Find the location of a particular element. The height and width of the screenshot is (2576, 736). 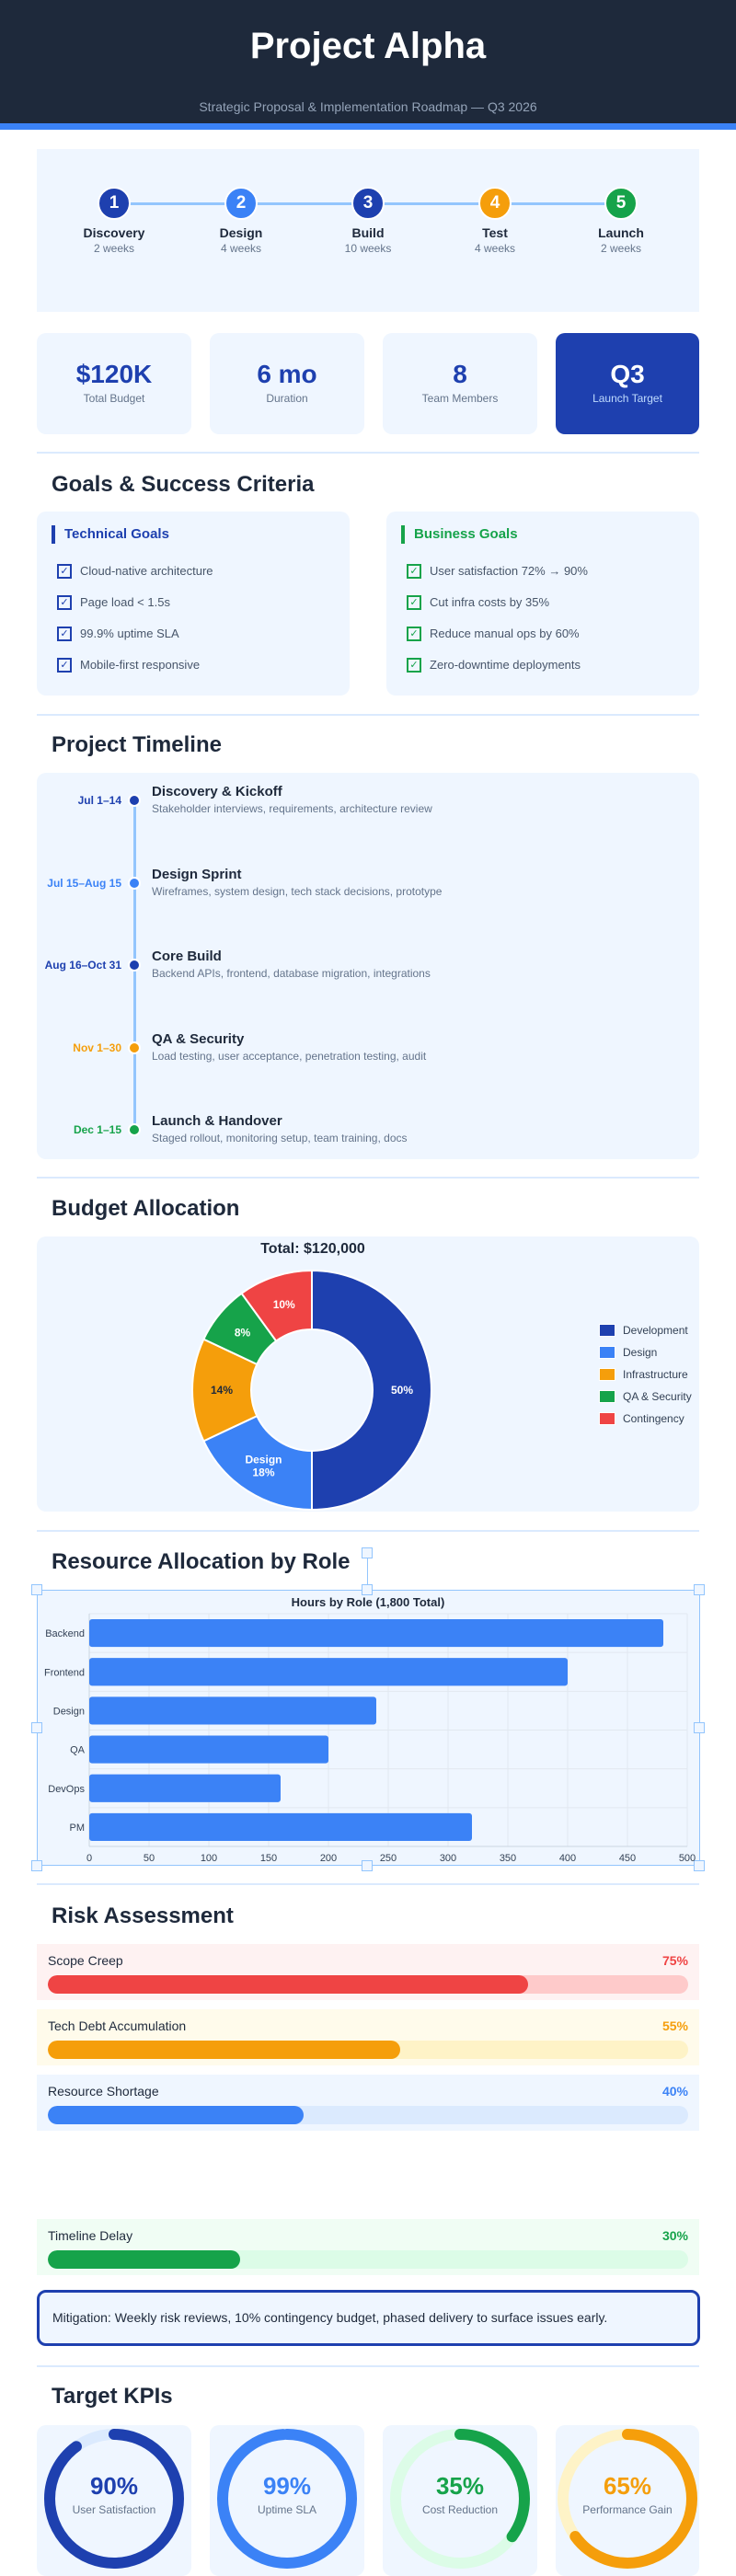

legend-label: Infrastructure is located at coordinates (655, 1374).